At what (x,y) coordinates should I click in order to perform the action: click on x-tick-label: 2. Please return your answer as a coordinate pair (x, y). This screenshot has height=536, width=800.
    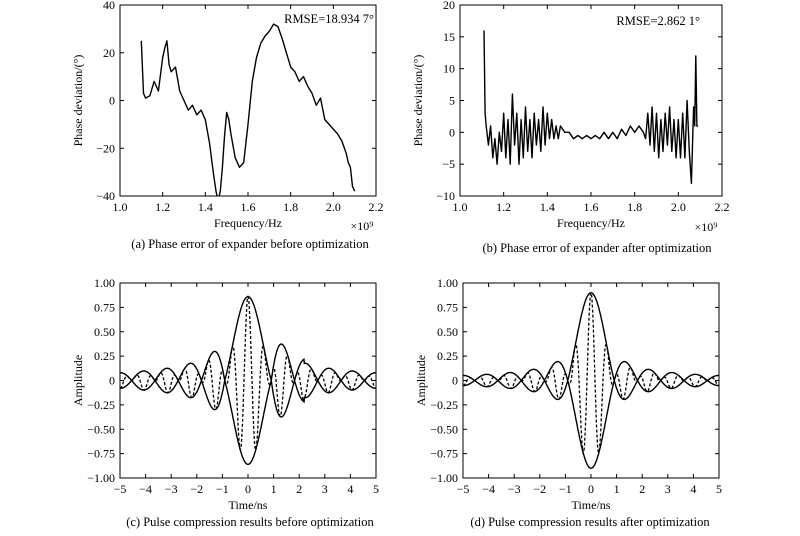
    Looking at the image, I should click on (642, 489).